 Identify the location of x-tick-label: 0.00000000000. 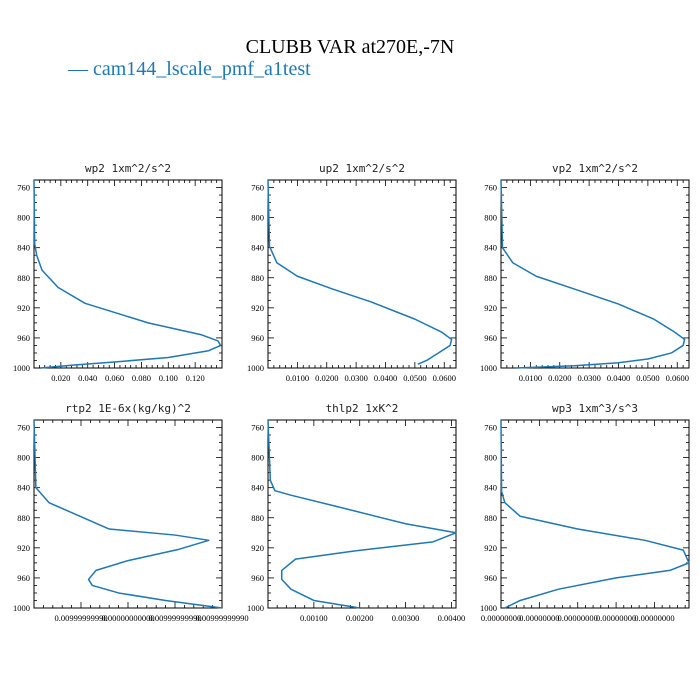
(127, 618).